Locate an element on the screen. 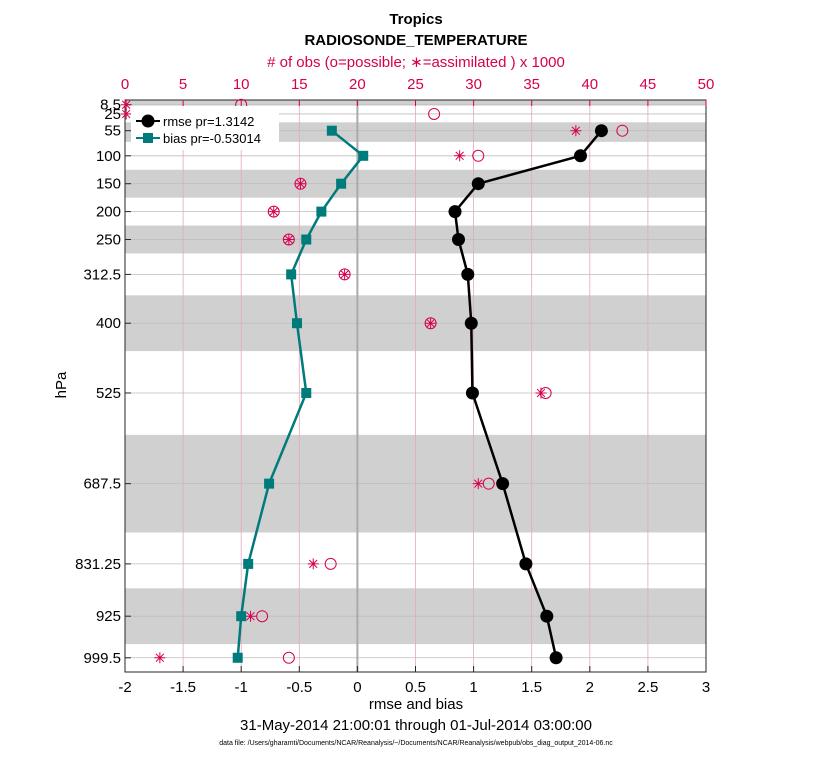 The height and width of the screenshot is (760, 830). y-tick-label: 400 is located at coordinates (108, 323).